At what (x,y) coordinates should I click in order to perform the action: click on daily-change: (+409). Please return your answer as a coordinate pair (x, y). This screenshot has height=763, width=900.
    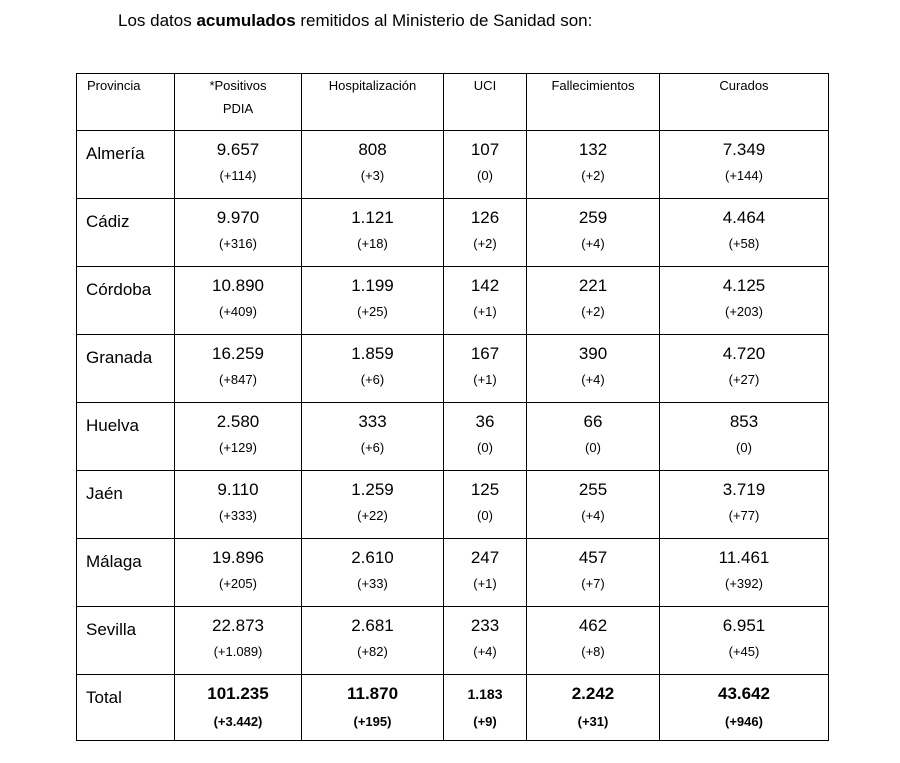
    Looking at the image, I should click on (238, 311).